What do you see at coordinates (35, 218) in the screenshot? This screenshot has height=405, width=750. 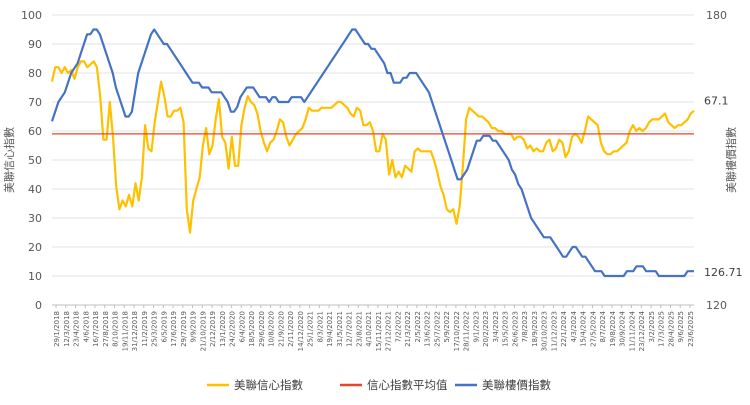 I see `y-tick-label-left: 30` at bounding box center [35, 218].